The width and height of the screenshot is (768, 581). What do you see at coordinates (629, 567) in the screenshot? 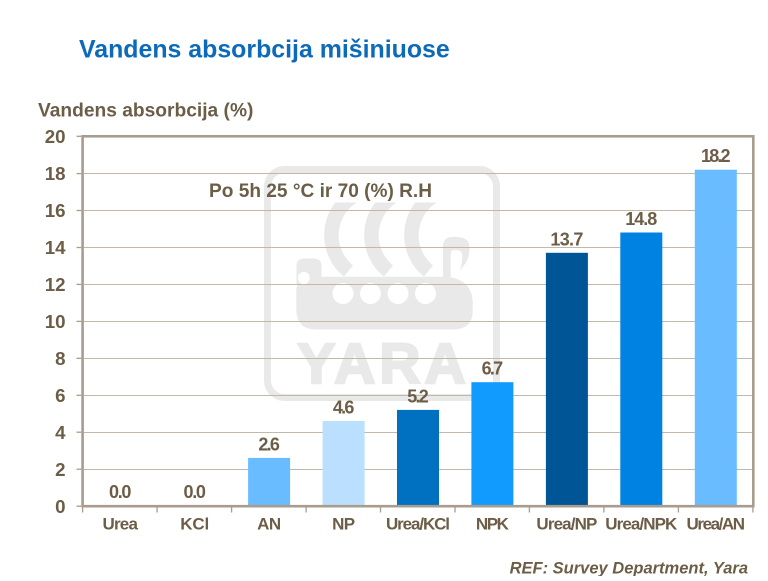
I see `svg-text: REF: Survey Department, Yara` at bounding box center [629, 567].